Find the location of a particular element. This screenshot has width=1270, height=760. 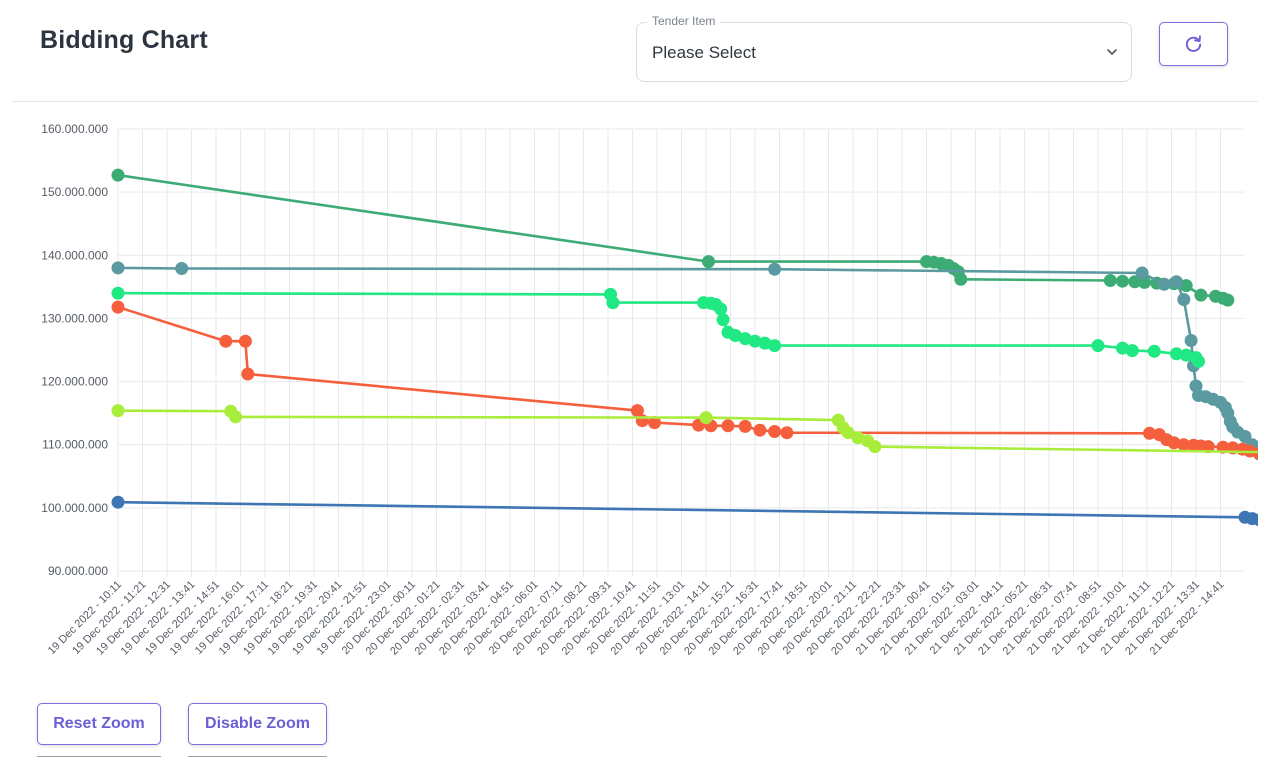

refresh-button is located at coordinates (1193, 44).